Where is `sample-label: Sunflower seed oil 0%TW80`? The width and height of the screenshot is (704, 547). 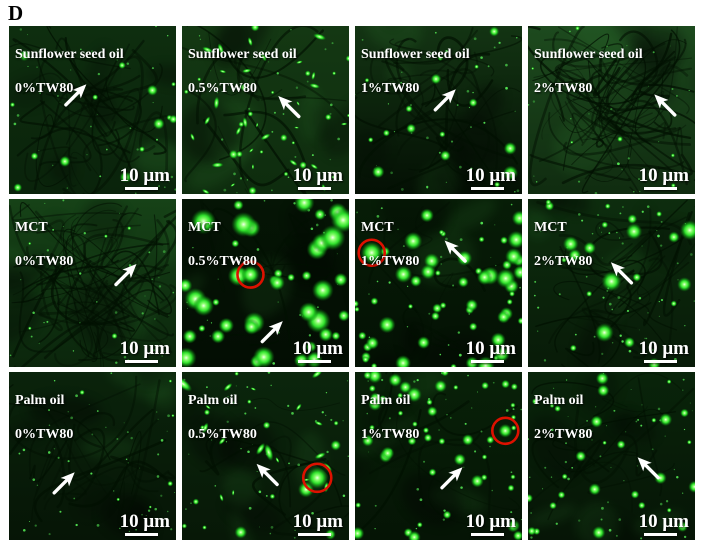
sample-label: Sunflower seed oil 0%TW80 is located at coordinates (69, 71).